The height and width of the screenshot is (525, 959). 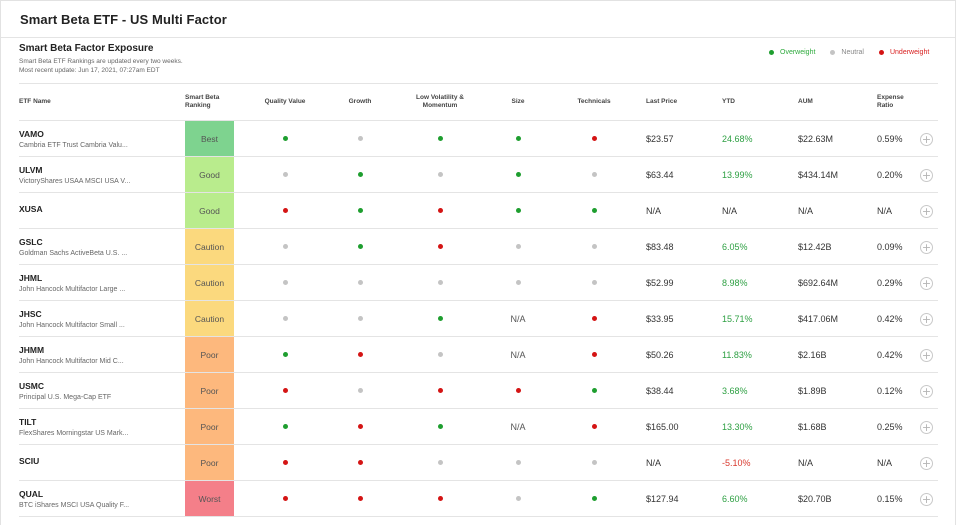 What do you see at coordinates (890, 318) in the screenshot?
I see `expense-ratio-cell: 0.42%` at bounding box center [890, 318].